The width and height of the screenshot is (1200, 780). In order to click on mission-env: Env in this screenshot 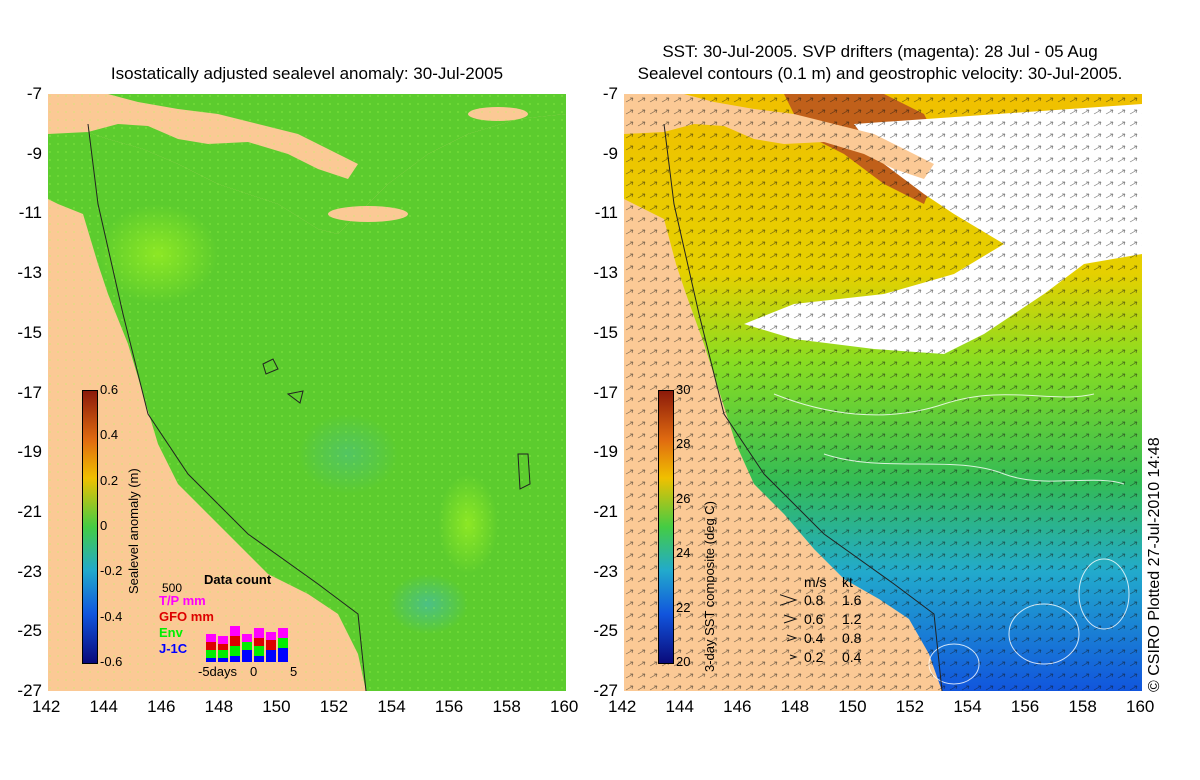, I will do `click(171, 632)`.